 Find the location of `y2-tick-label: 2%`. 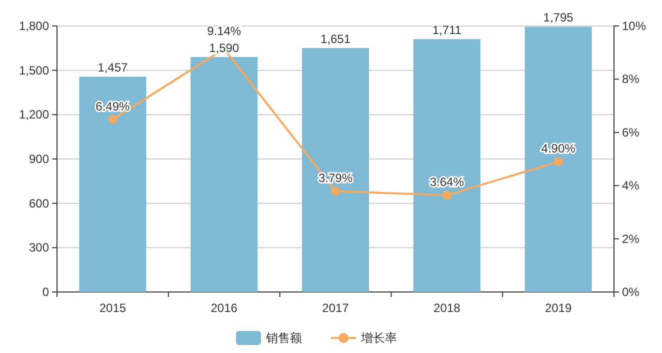

y2-tick-label: 2% is located at coordinates (631, 239).